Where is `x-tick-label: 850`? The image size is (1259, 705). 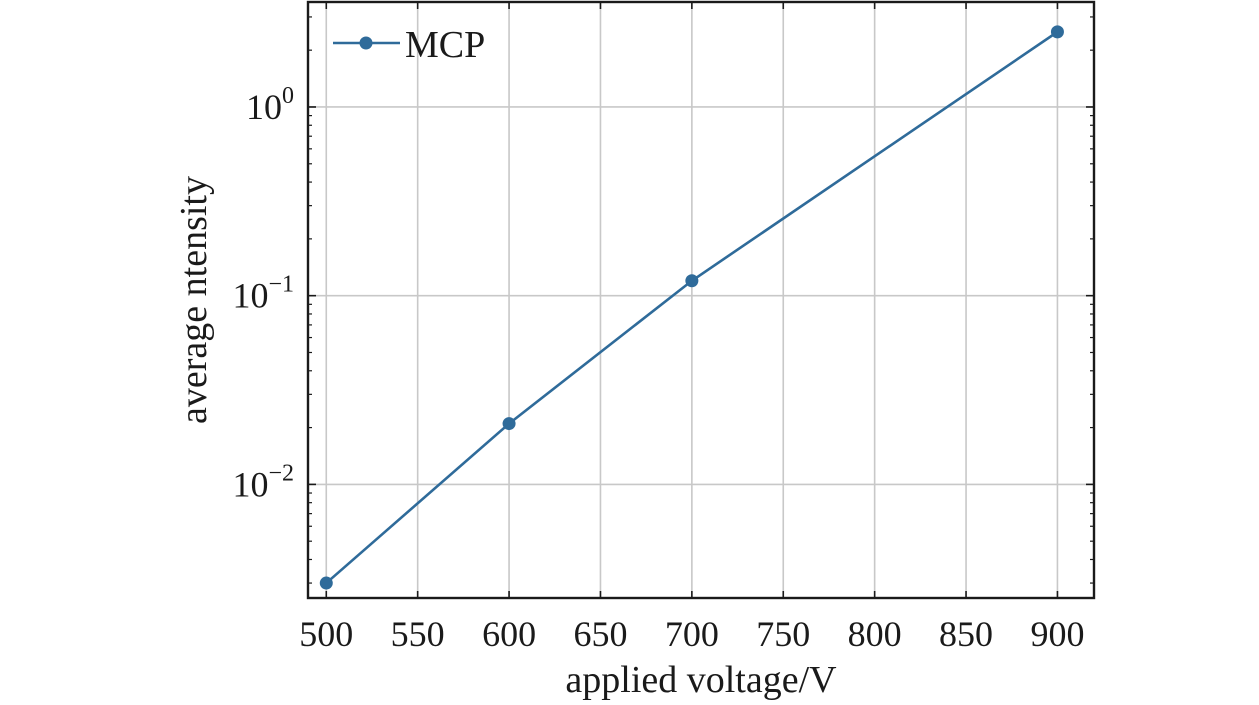
x-tick-label: 850 is located at coordinates (966, 634).